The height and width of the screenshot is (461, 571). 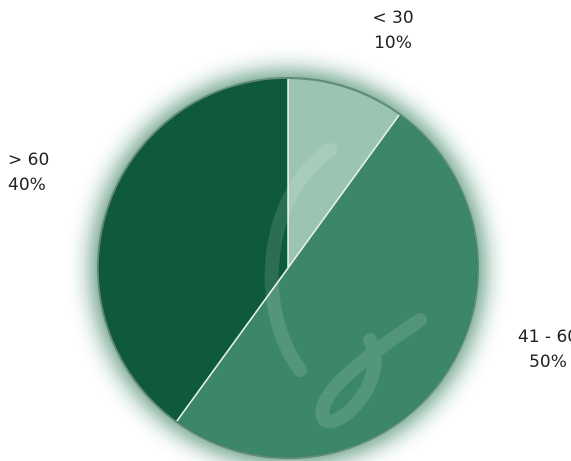 What do you see at coordinates (548, 362) in the screenshot?
I see `slice-value-label: 50%` at bounding box center [548, 362].